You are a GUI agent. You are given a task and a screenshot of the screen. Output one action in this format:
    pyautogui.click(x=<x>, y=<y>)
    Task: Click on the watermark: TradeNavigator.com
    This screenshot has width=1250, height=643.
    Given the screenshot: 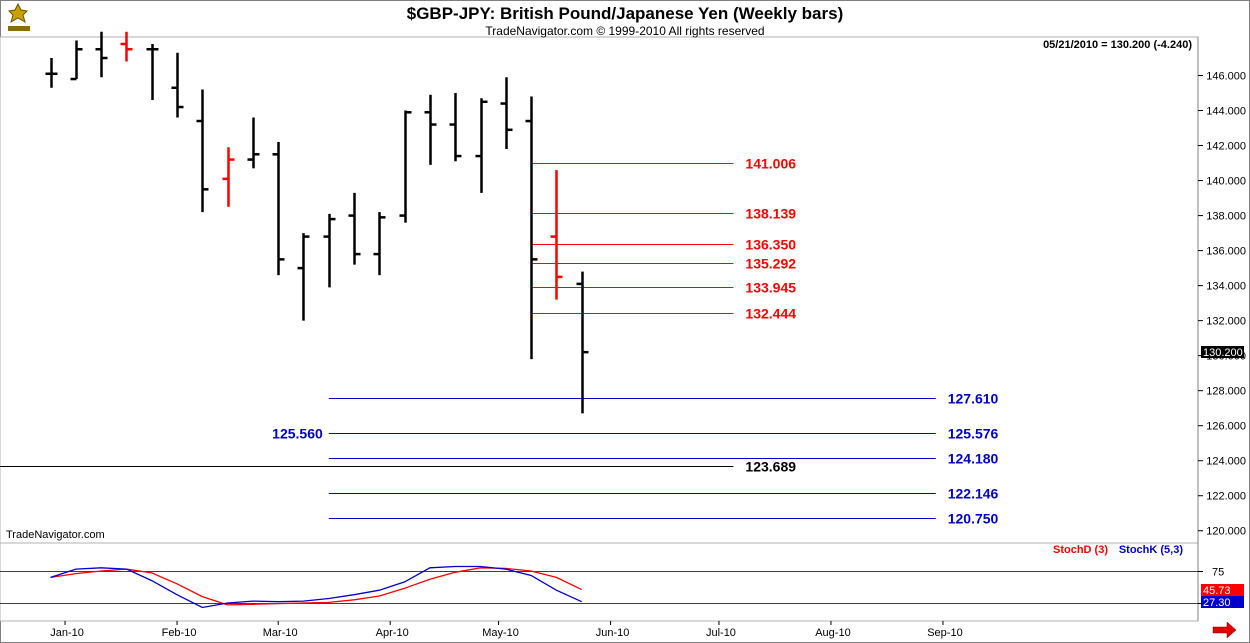 What is the action you would take?
    pyautogui.click(x=55, y=535)
    